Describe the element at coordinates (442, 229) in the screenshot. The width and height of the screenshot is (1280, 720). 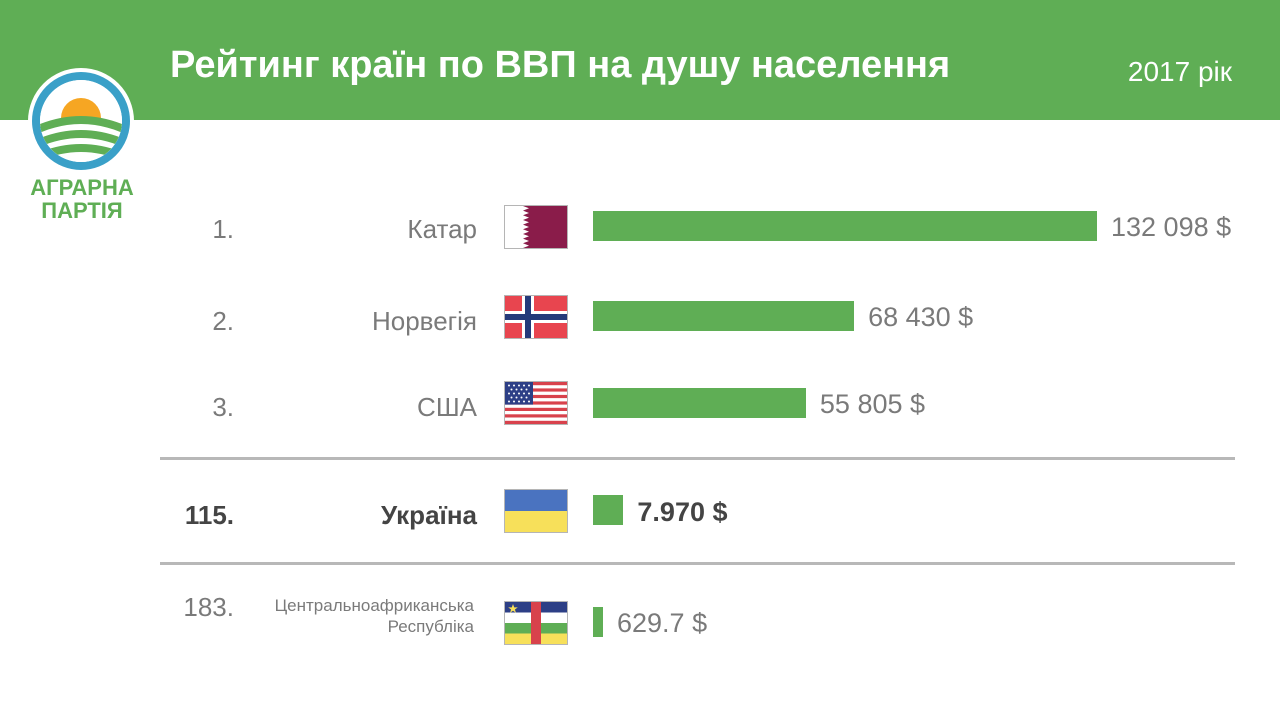
I see `country-label: Катар` at that location.